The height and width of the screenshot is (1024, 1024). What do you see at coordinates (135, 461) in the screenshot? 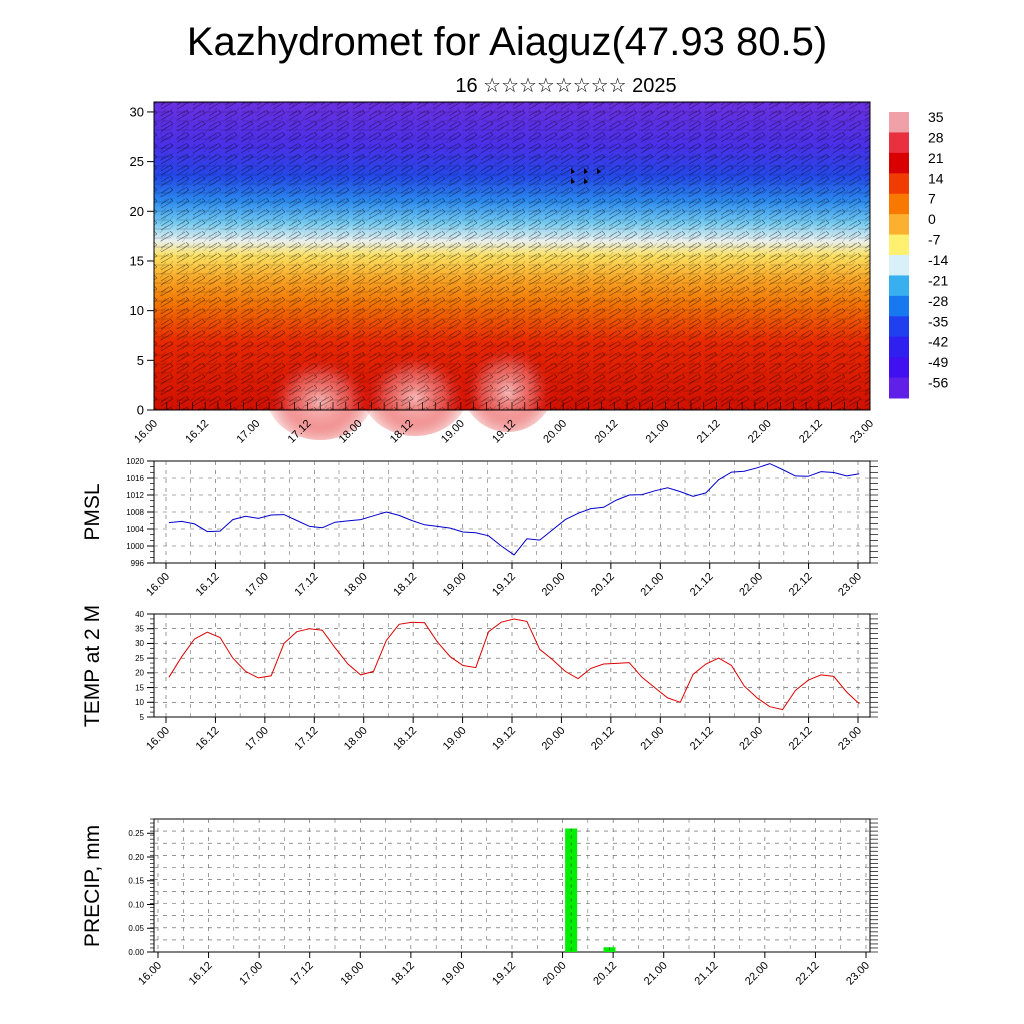
I see `y-tick-label: 1020` at bounding box center [135, 461].